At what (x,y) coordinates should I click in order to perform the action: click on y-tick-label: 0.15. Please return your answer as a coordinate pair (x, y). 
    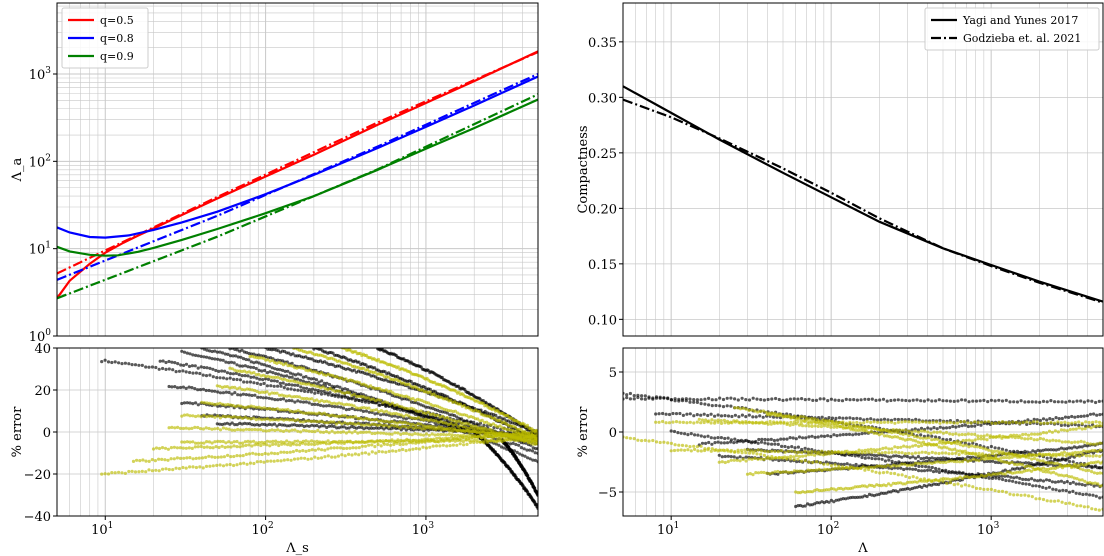
    Looking at the image, I should click on (602, 265).